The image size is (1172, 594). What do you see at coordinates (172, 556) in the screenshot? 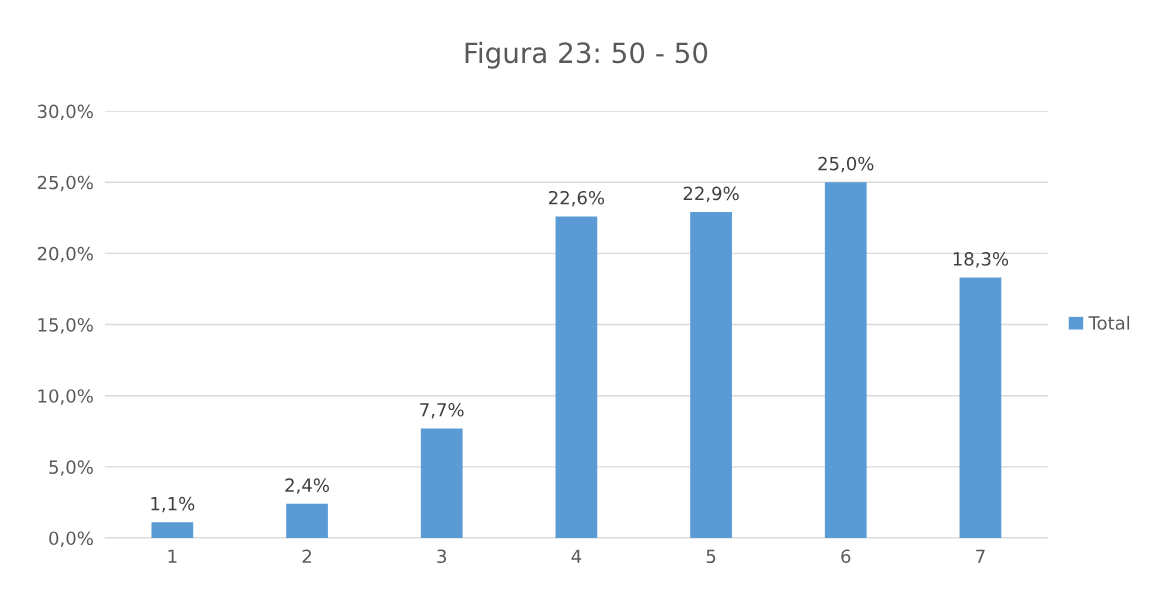
I see `x-tick-label: 1` at bounding box center [172, 556].